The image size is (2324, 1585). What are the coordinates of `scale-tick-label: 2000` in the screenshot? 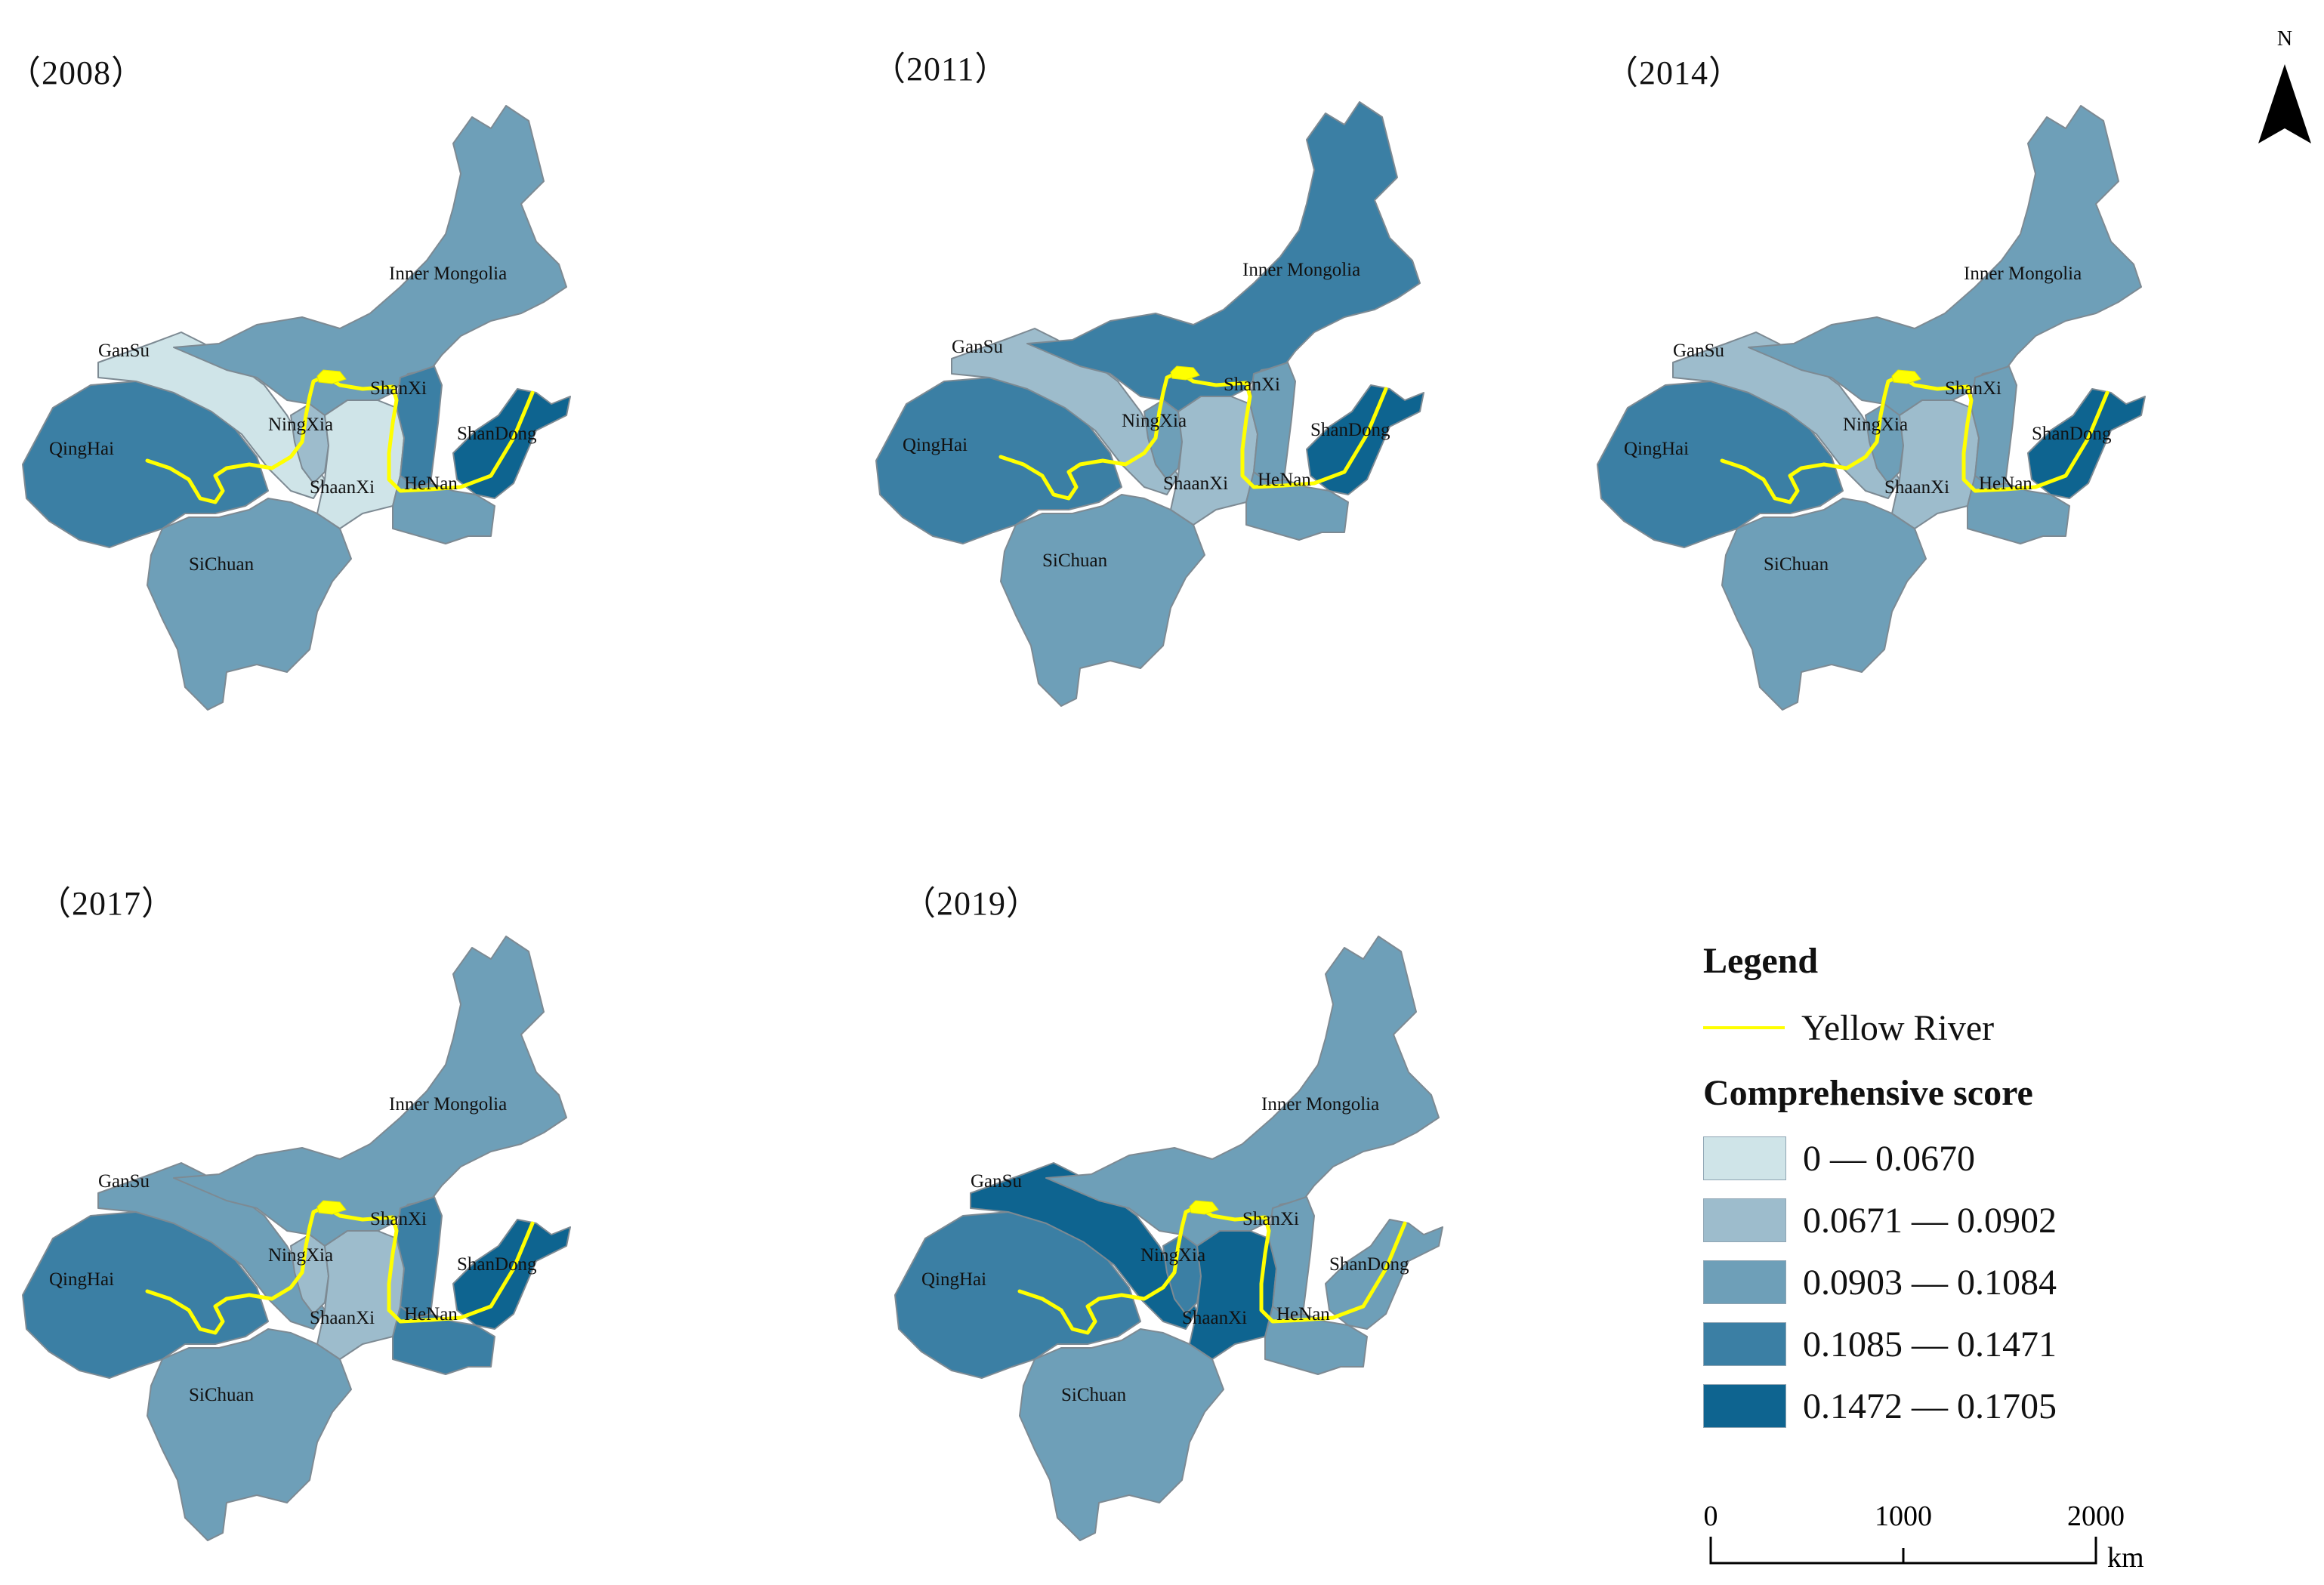 It's located at (2096, 1516).